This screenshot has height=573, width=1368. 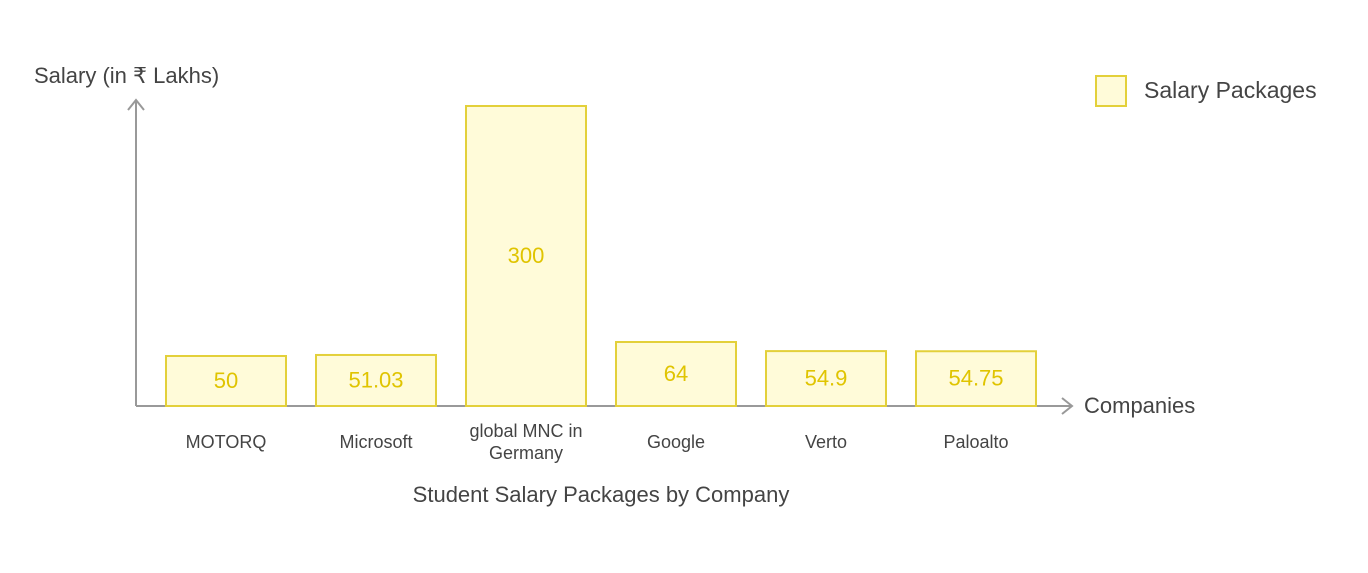 What do you see at coordinates (1139, 405) in the screenshot?
I see `x-axis-label: Companies` at bounding box center [1139, 405].